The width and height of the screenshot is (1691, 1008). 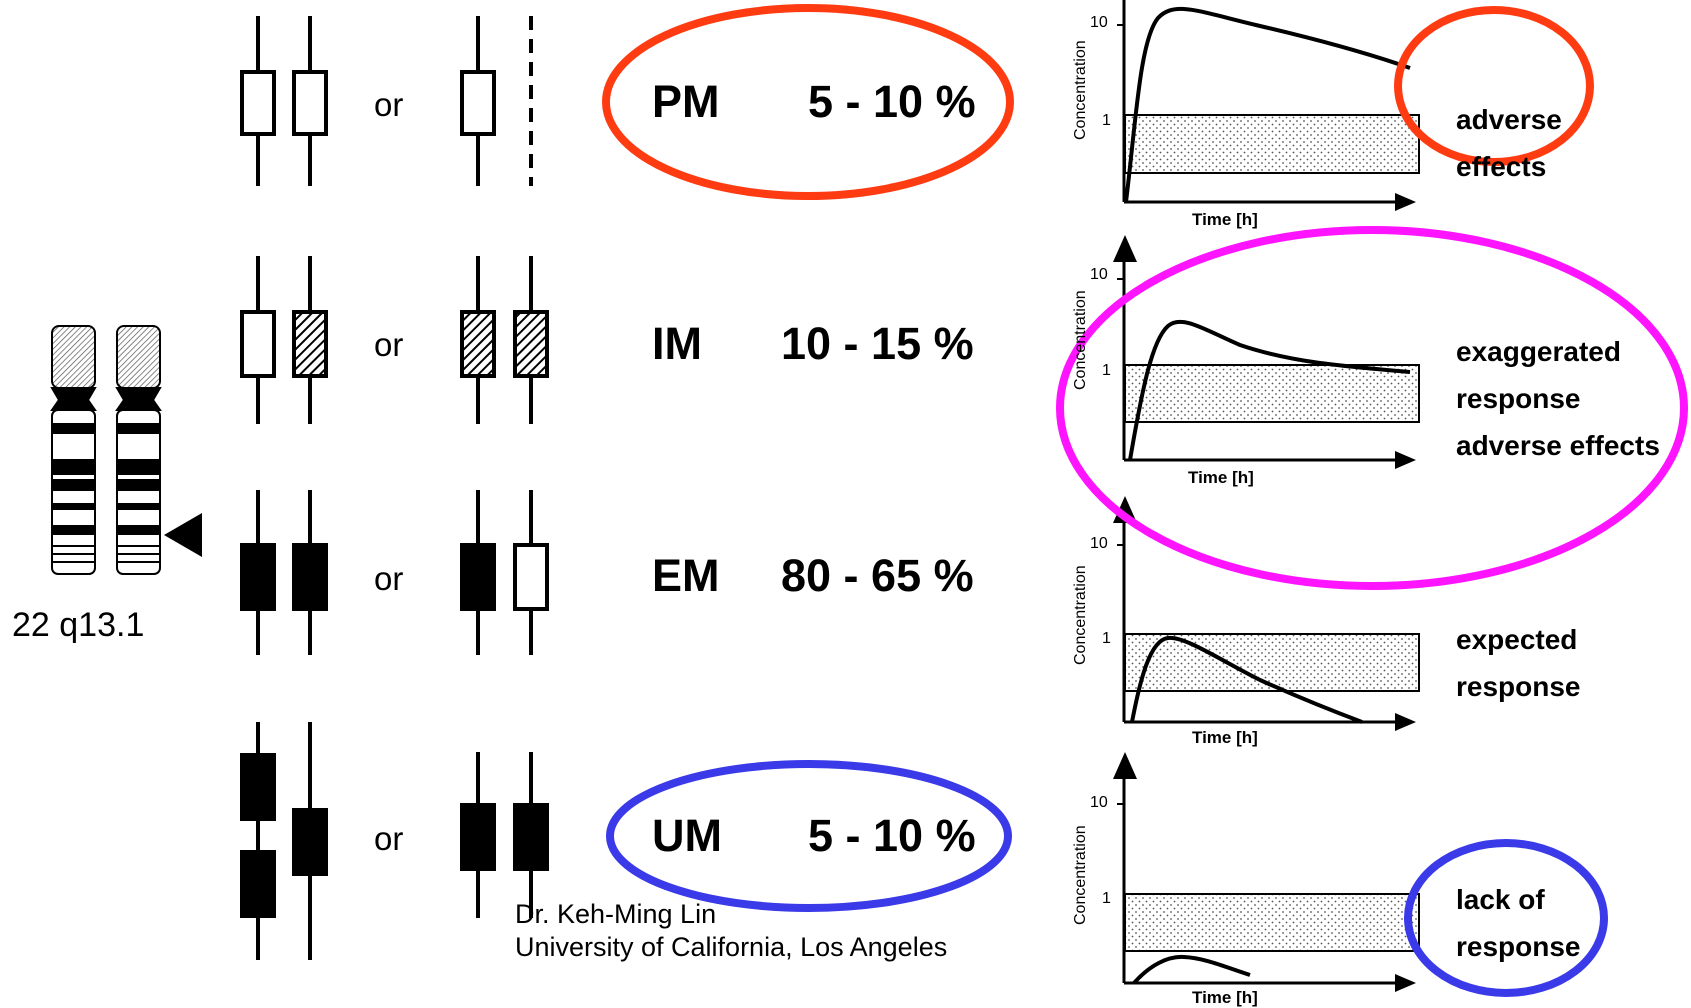 I want to click on plot-um, so click(x=1266, y=872).